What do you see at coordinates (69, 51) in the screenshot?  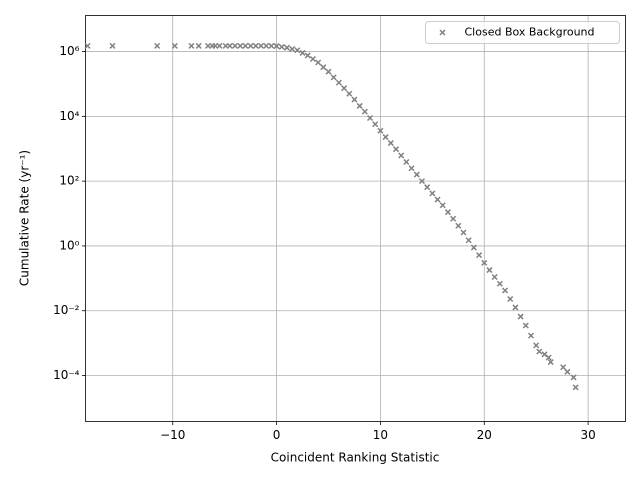 I see `y-tick-label: 10⁶` at bounding box center [69, 51].